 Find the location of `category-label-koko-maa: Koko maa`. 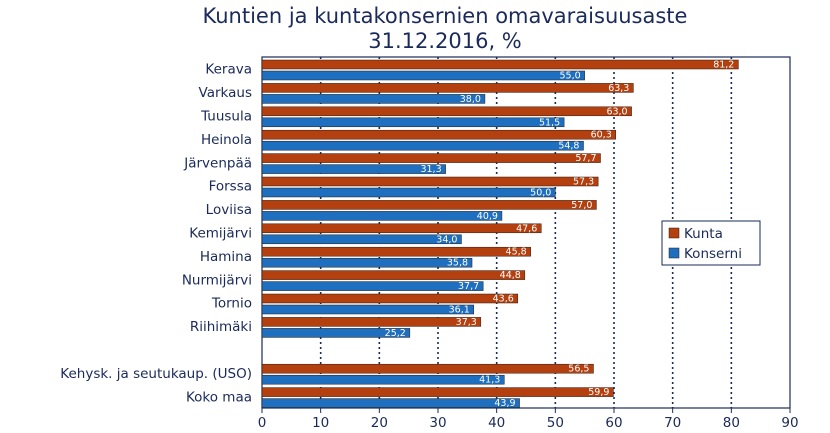

category-label-koko-maa: Koko maa is located at coordinates (219, 397).